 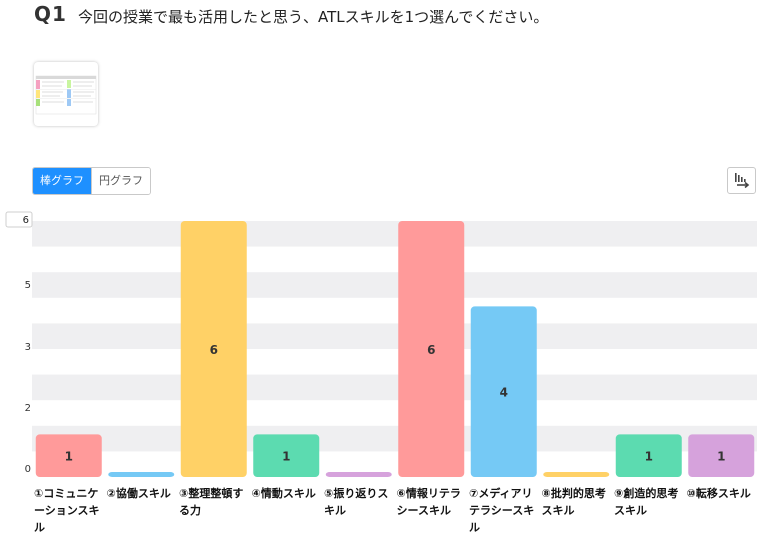 I want to click on x-tick-label: ⑤振り返りスキル, so click(x=356, y=502).